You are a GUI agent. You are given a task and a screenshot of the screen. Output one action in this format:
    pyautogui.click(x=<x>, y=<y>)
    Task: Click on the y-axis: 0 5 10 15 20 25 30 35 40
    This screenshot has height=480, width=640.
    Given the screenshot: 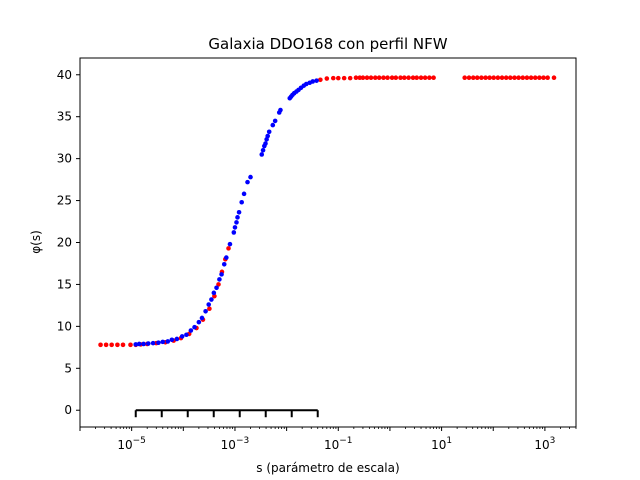 What is the action you would take?
    pyautogui.click(x=68, y=242)
    